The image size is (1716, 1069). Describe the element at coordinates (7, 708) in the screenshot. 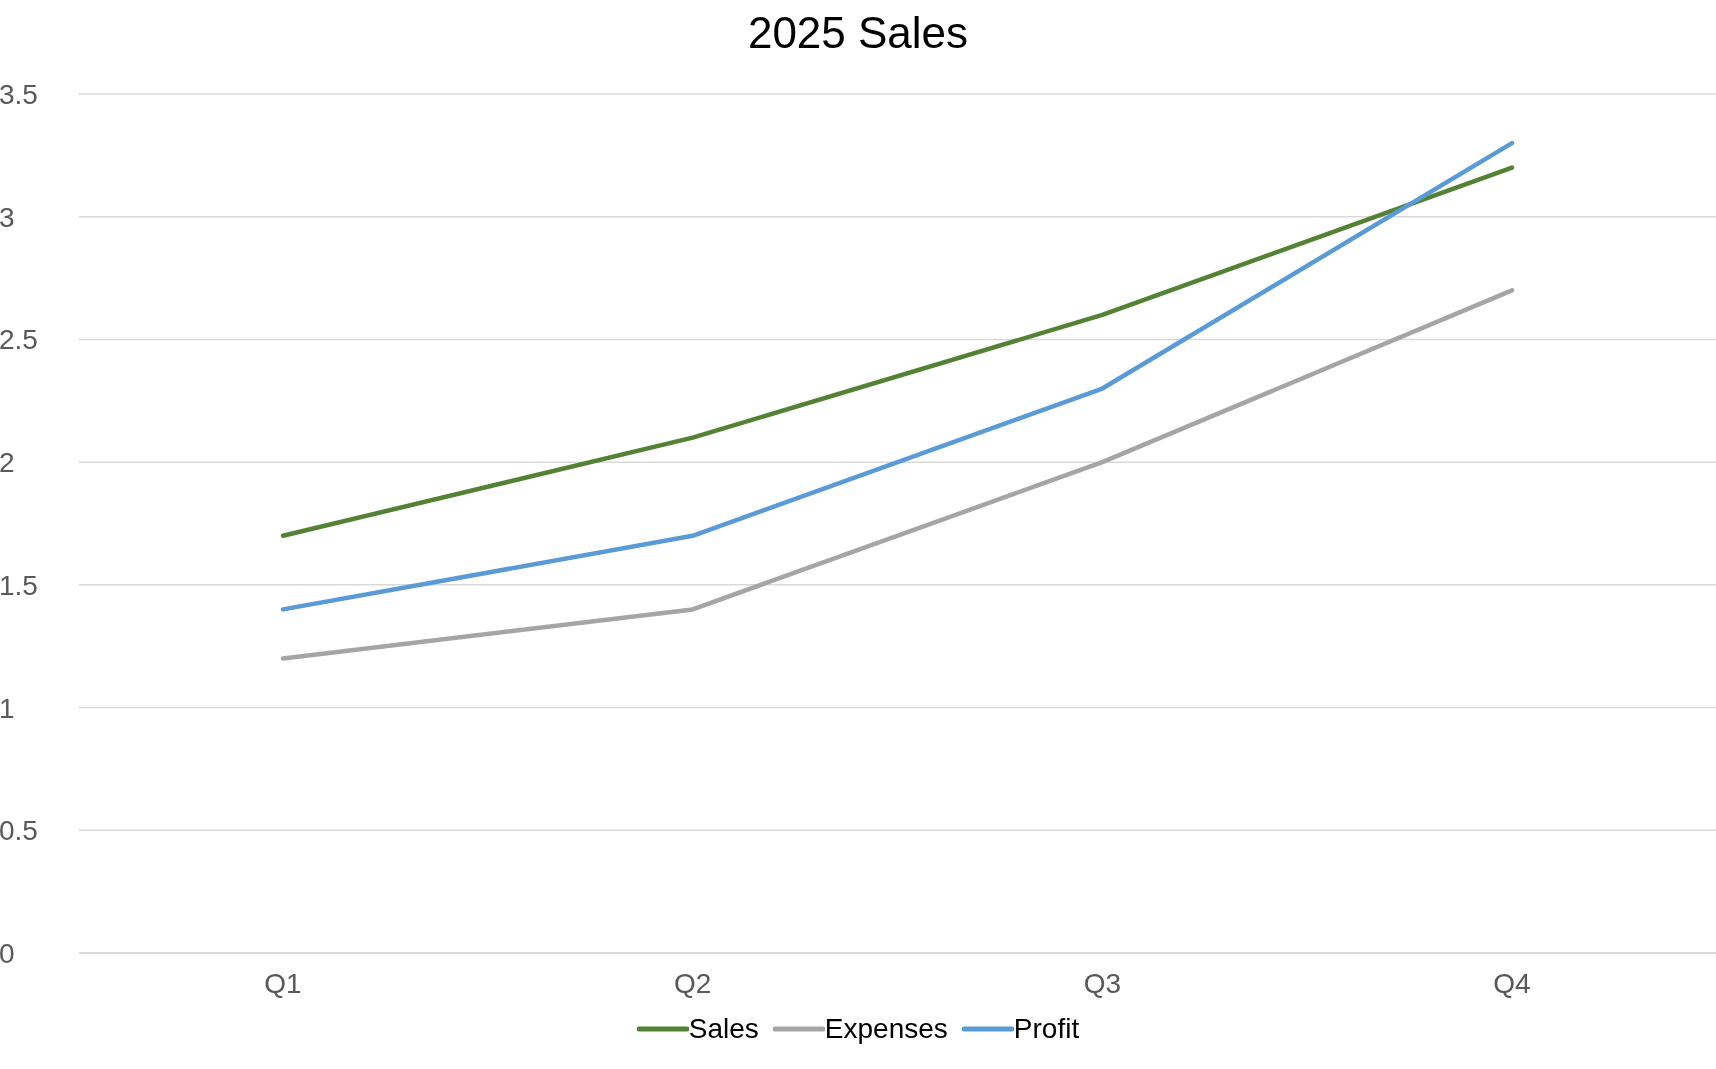

I see `y-tick-label: 1` at that location.